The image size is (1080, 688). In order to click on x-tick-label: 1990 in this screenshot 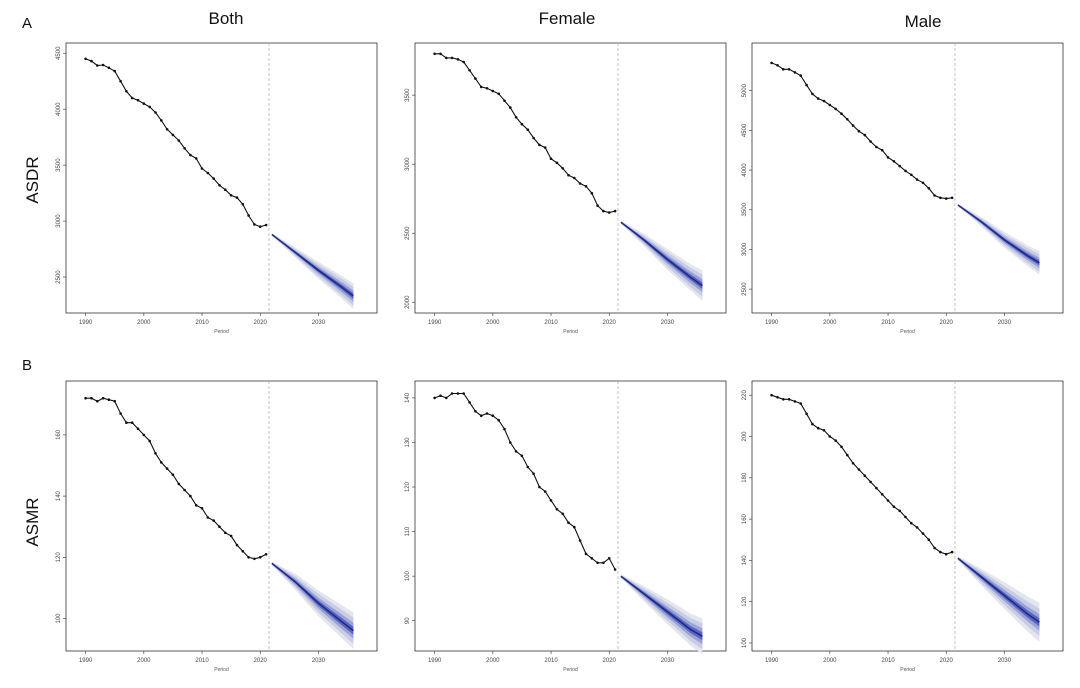, I will do `click(435, 323)`.